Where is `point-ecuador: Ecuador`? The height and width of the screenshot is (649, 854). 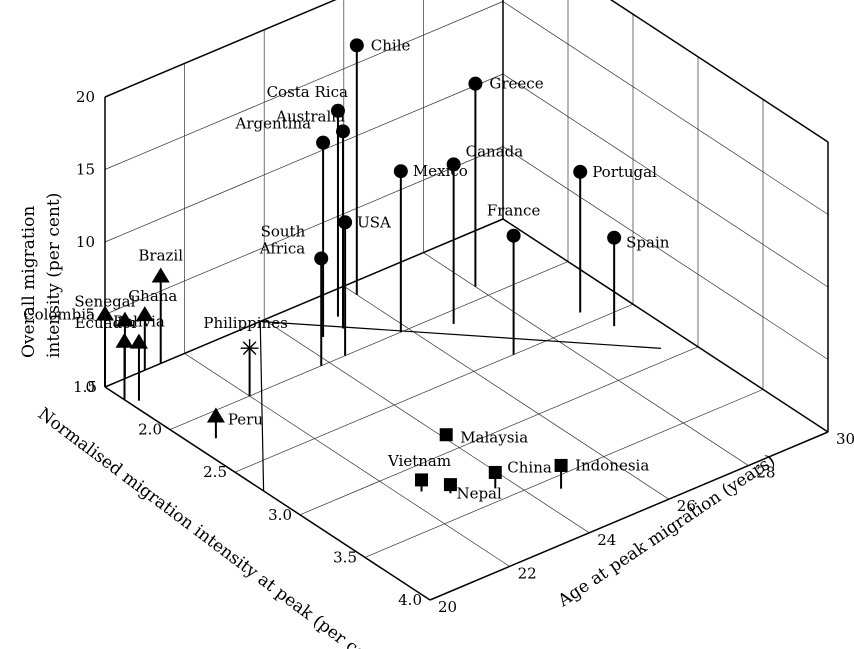 point-ecuador: Ecuador is located at coordinates (107, 357).